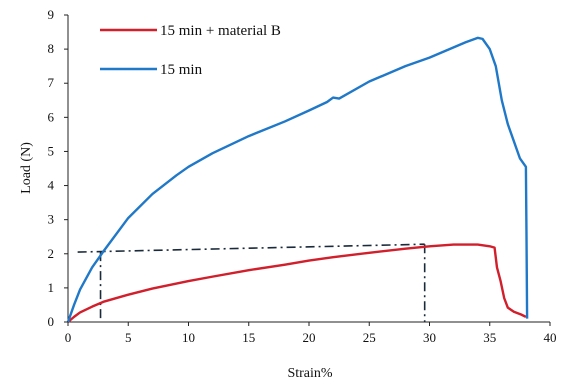  What do you see at coordinates (248, 337) in the screenshot?
I see `x-tick-label: 15` at bounding box center [248, 337].